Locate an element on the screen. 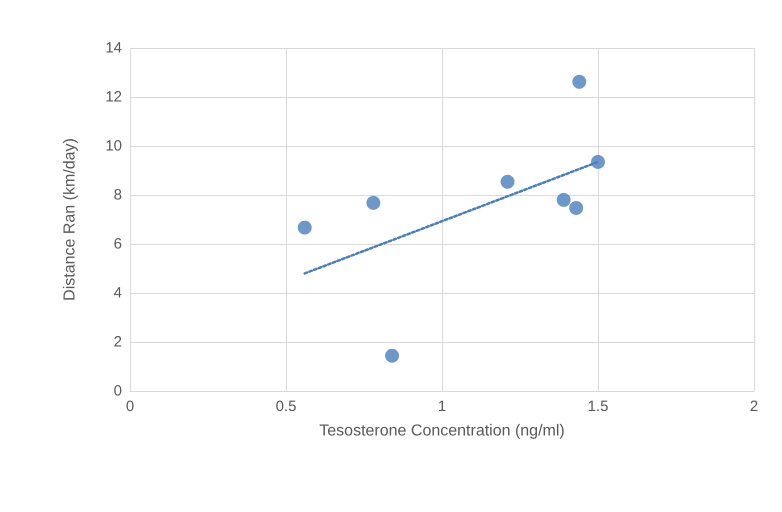 This screenshot has width=782, height=512. x-tick-label: 2 is located at coordinates (754, 406).